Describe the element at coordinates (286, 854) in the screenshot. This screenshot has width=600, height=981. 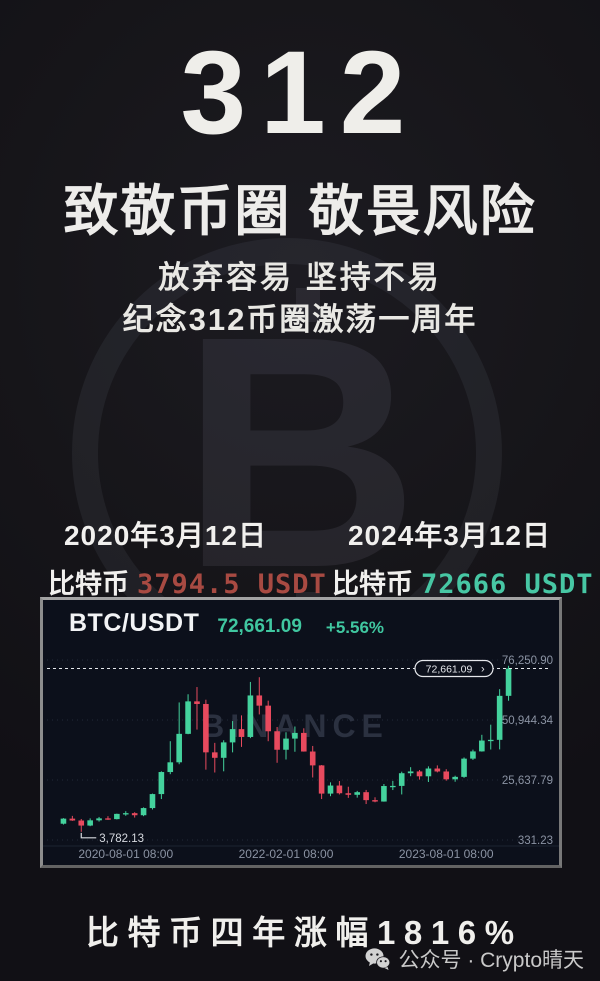
I see `x-axis-label: 2022-02-01 08:00` at that location.